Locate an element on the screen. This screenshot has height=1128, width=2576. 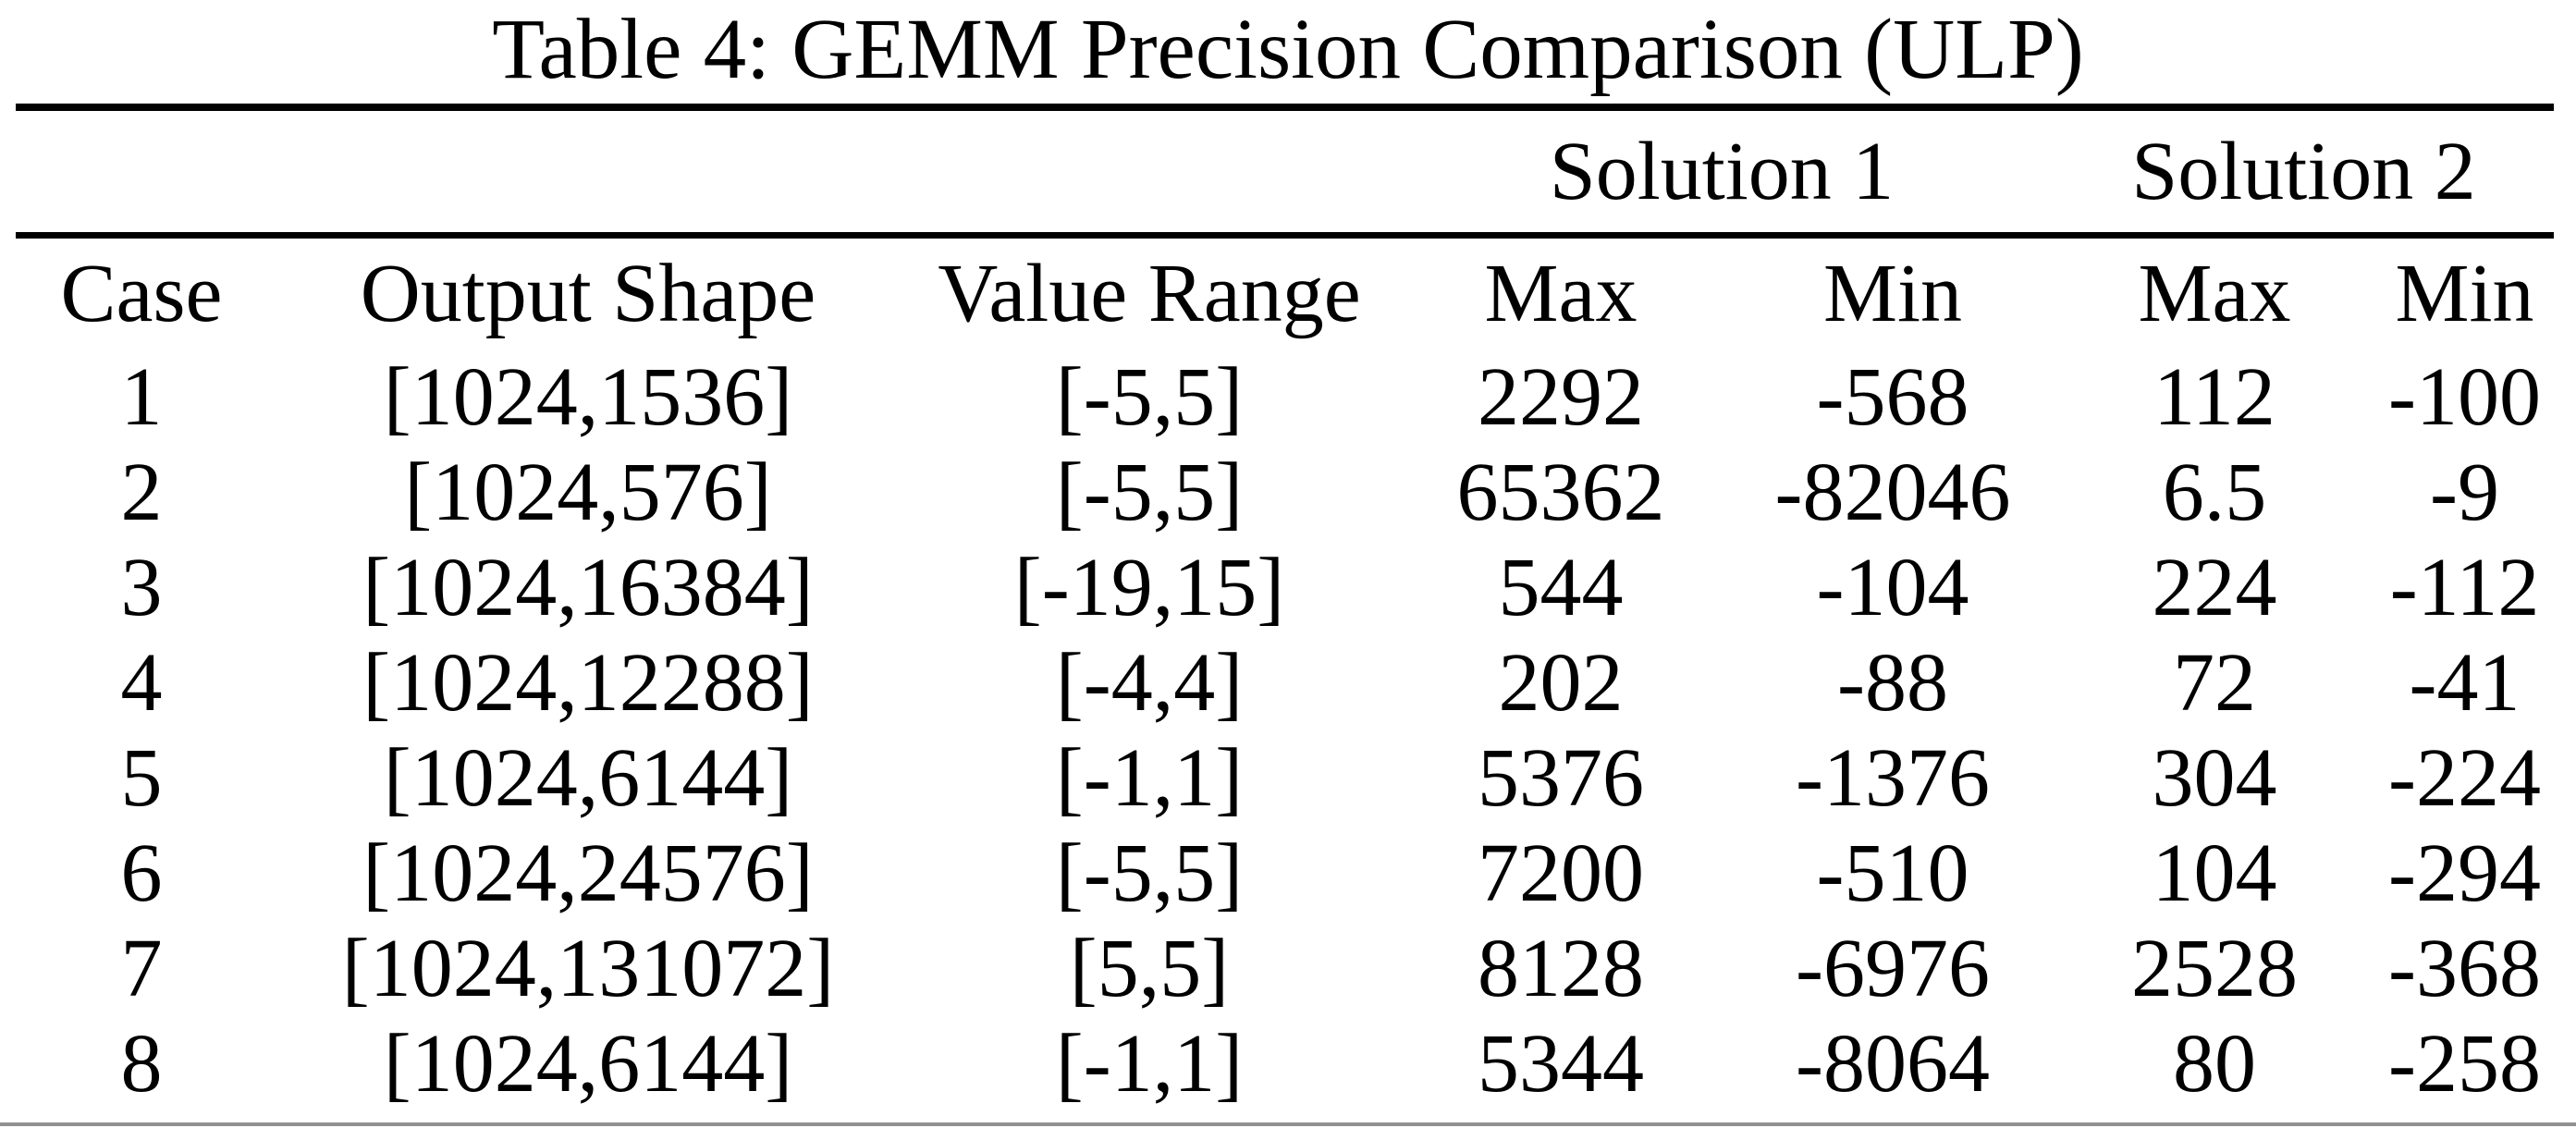
table-cell: 7 is located at coordinates (141, 968).